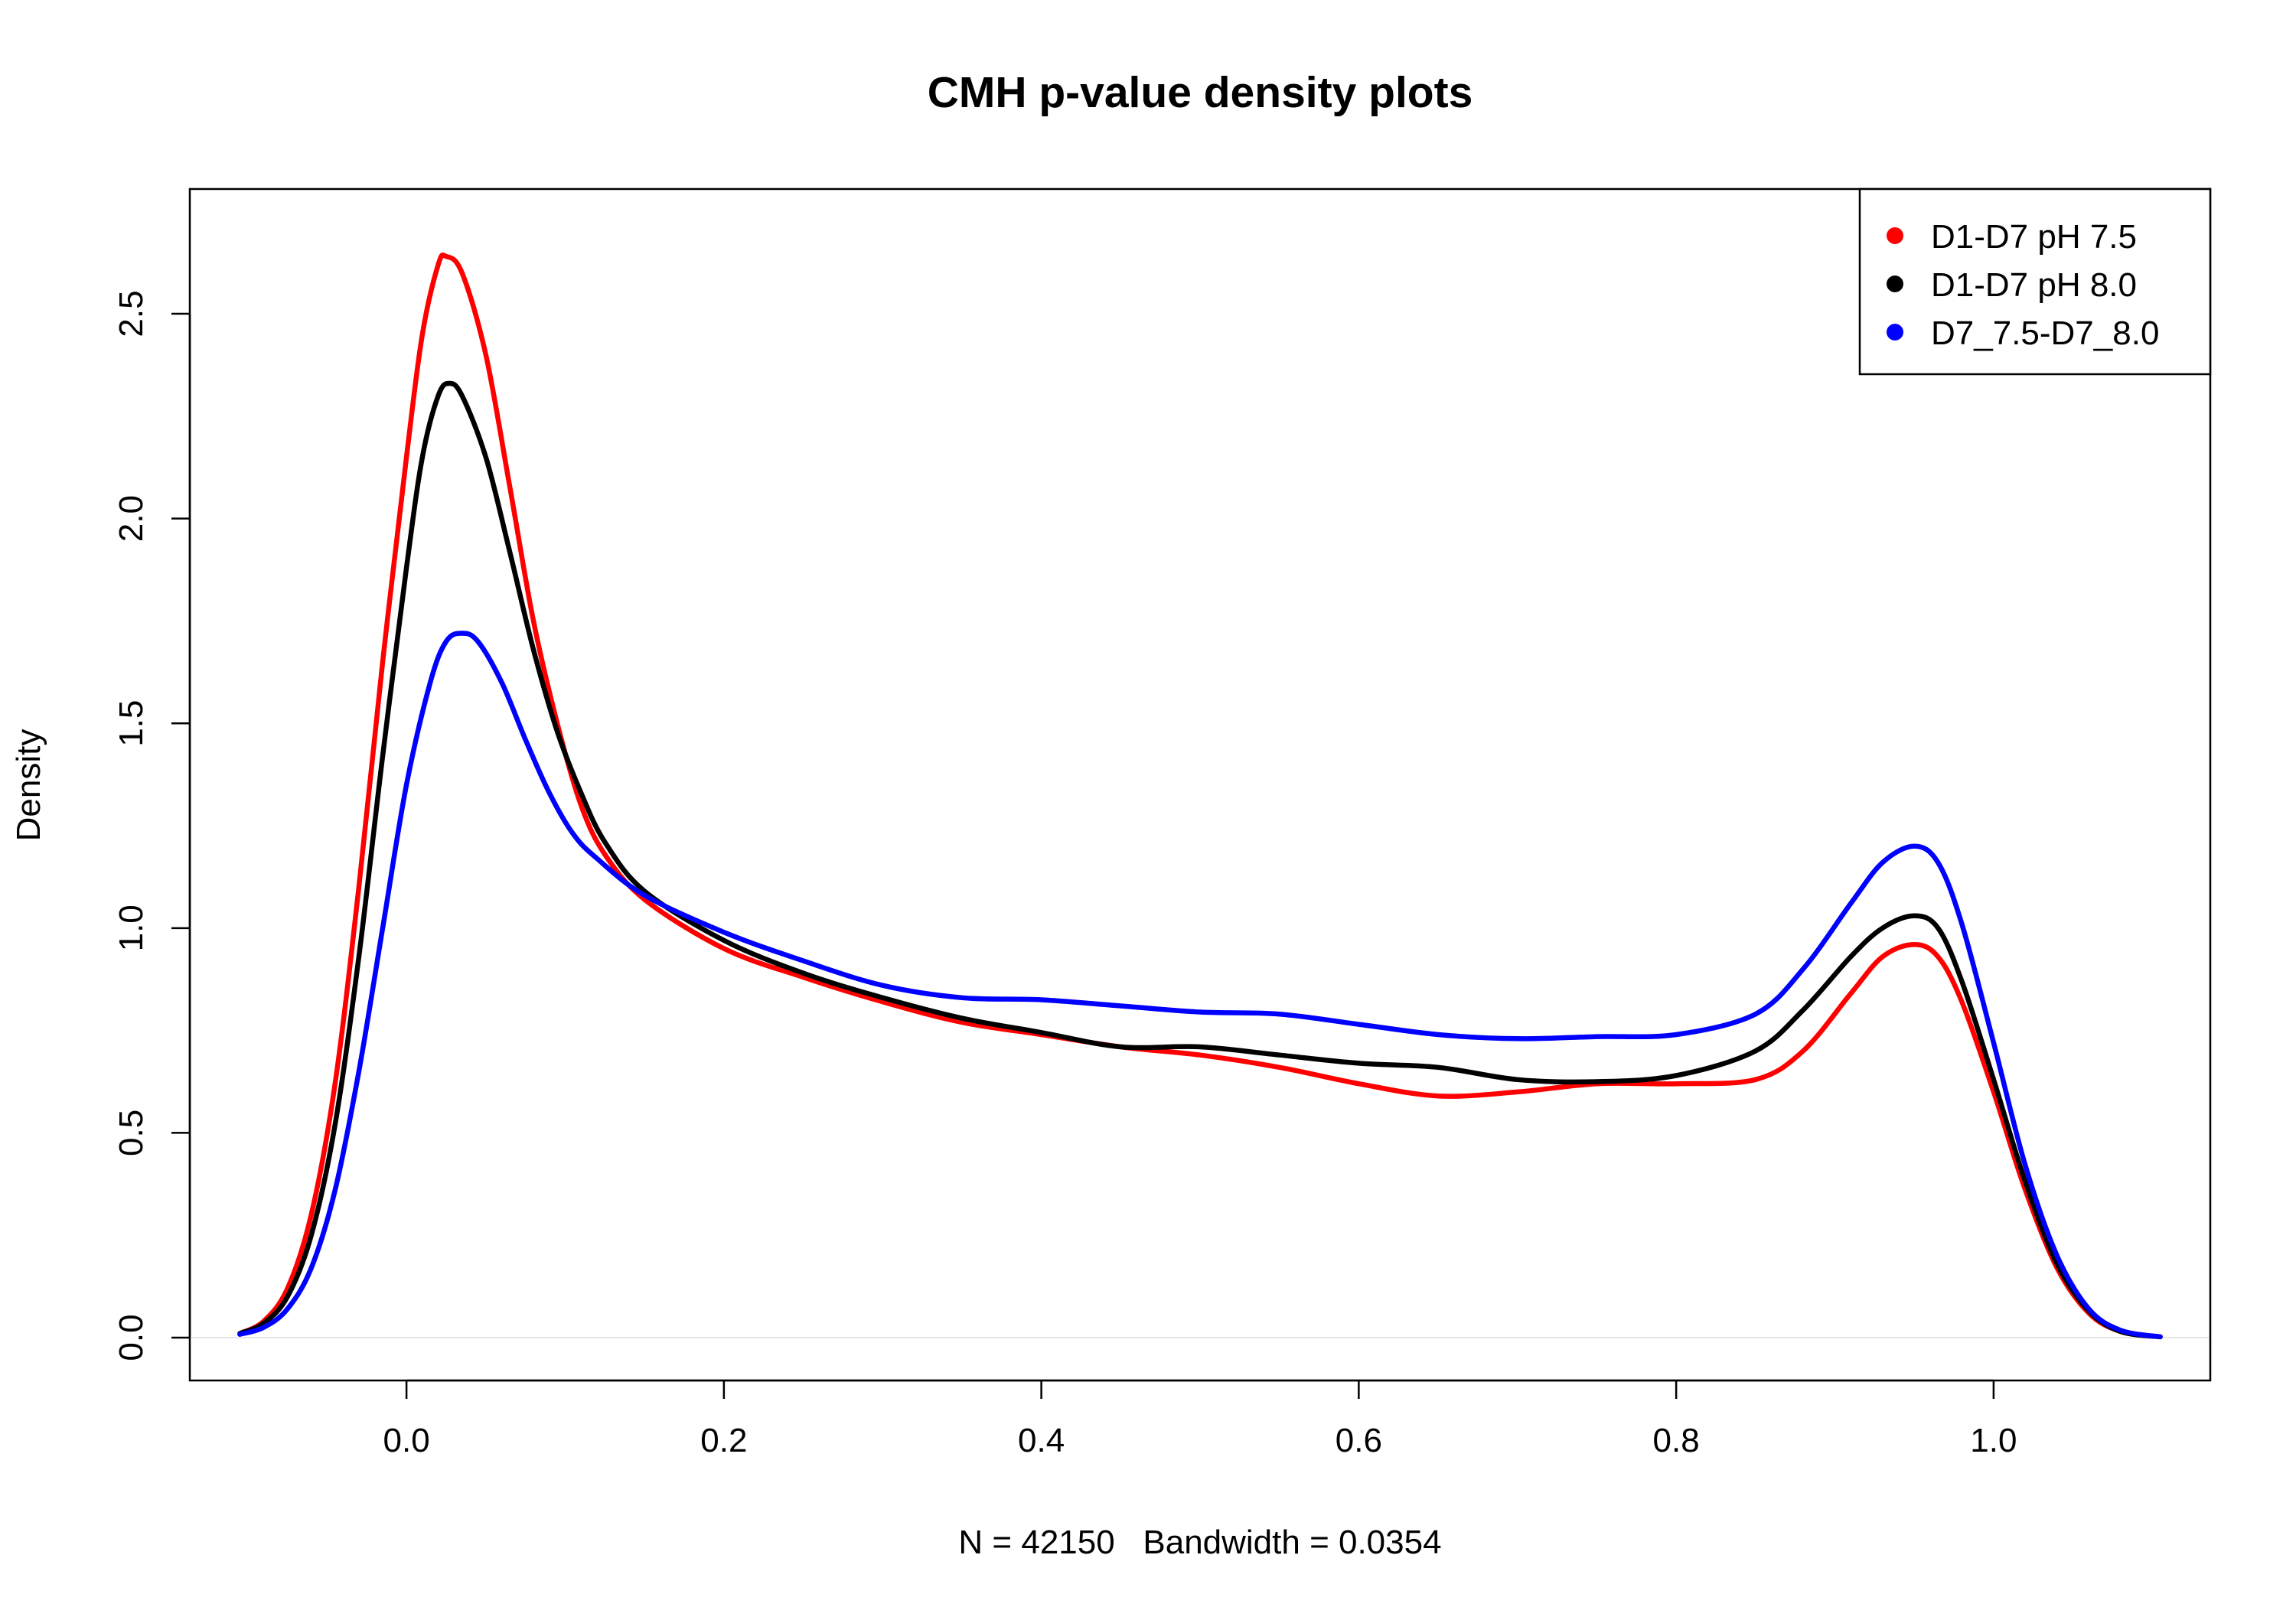  Describe the element at coordinates (1200, 1419) in the screenshot. I see `x-axis: 0.0 0.2 0.4 0.6 0.8 1.0` at that location.